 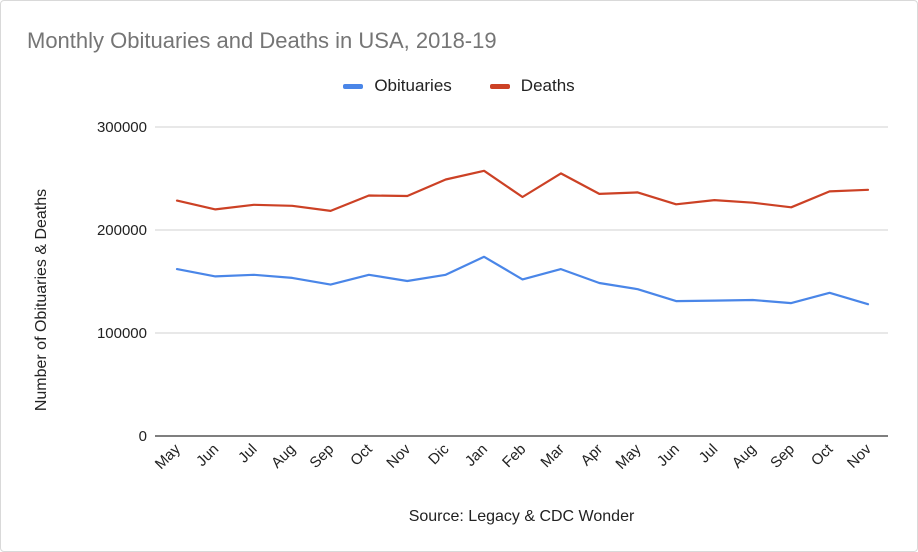 I want to click on legend-swatch-deaths, so click(x=499, y=86).